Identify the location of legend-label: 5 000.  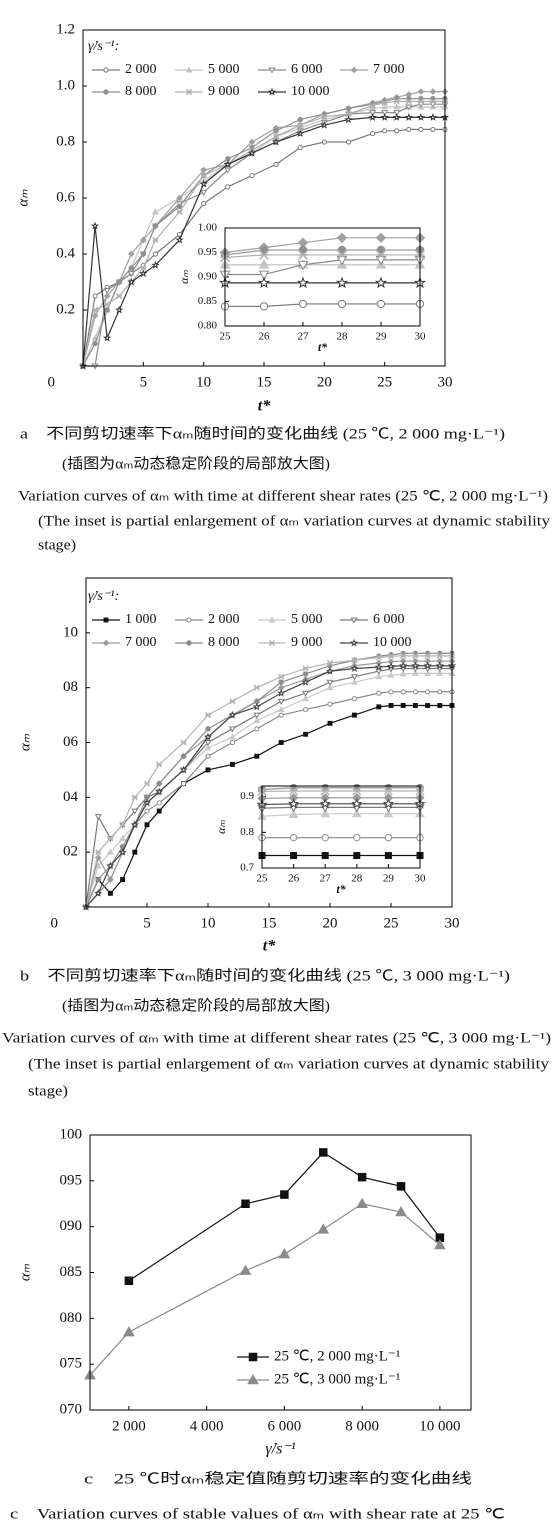
(307, 619).